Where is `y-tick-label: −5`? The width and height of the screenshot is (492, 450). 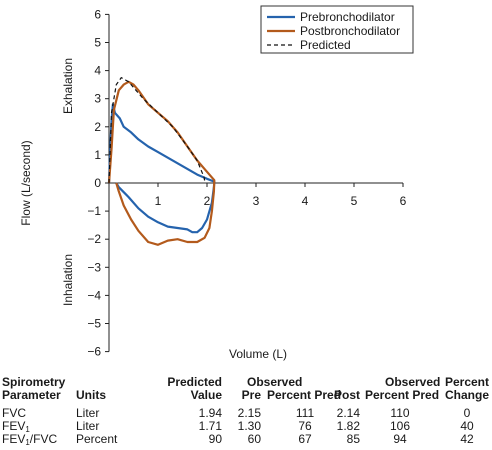 y-tick-label: −5 is located at coordinates (94, 324).